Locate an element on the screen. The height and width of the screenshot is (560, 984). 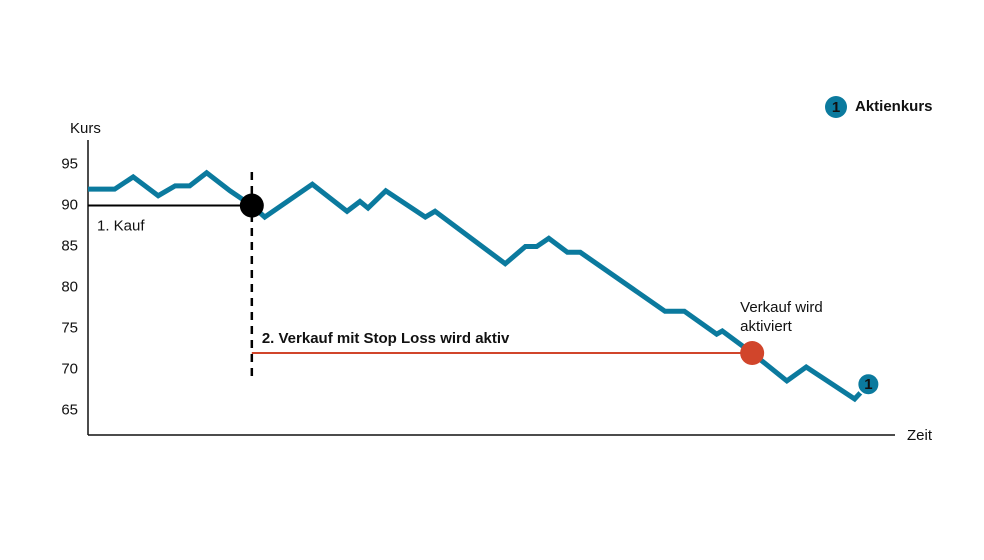
legend-label: Aktienkurs is located at coordinates (894, 106).